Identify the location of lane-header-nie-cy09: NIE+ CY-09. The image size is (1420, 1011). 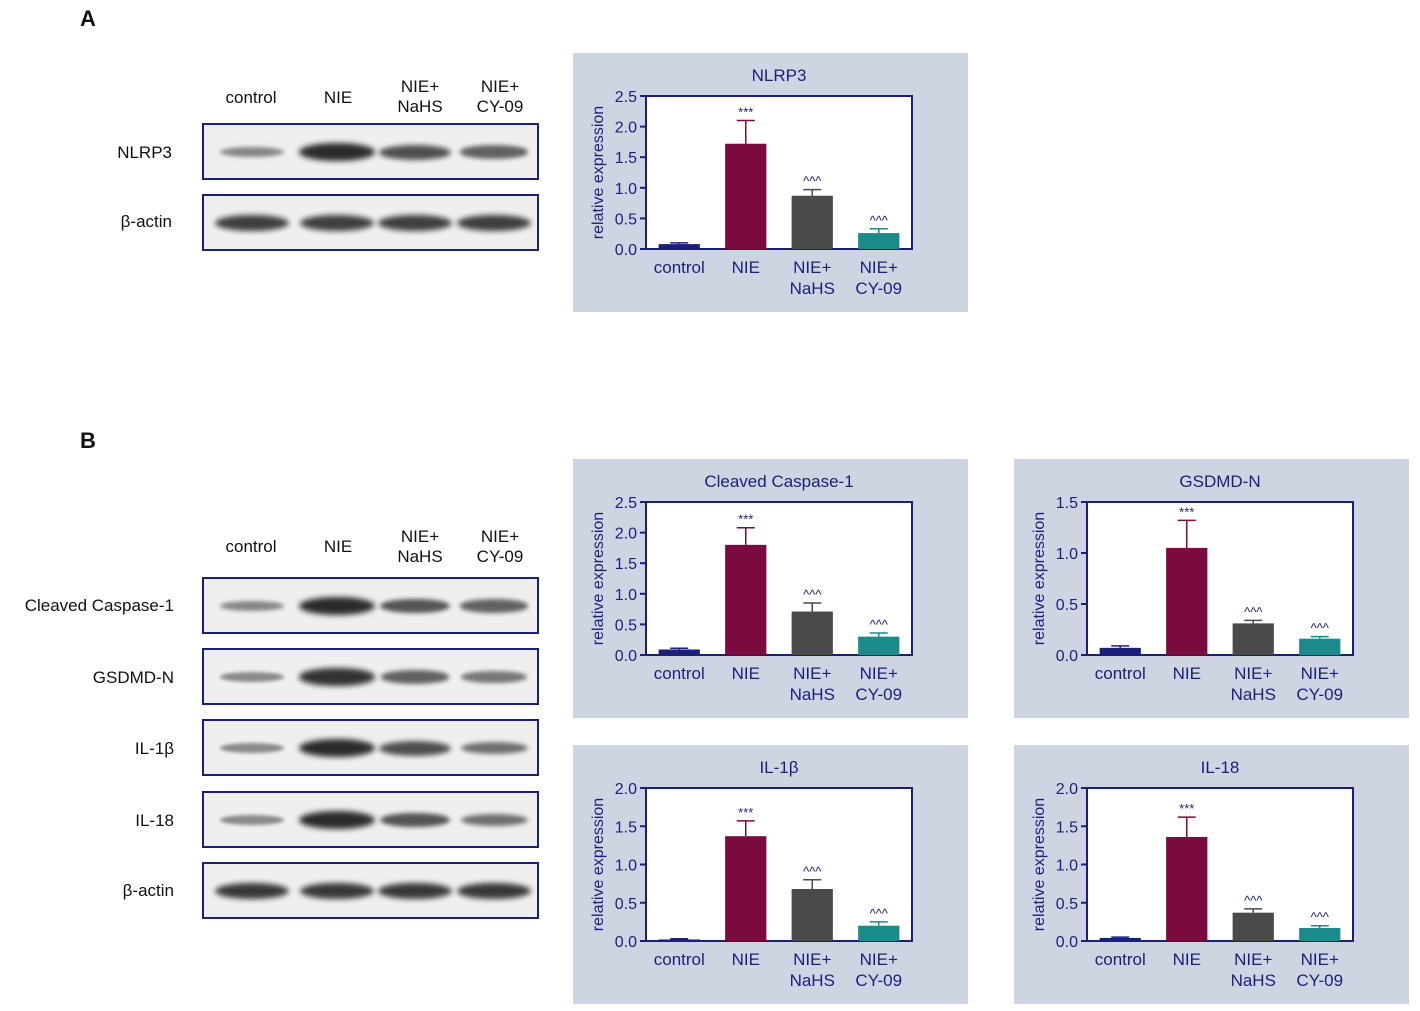
(500, 96).